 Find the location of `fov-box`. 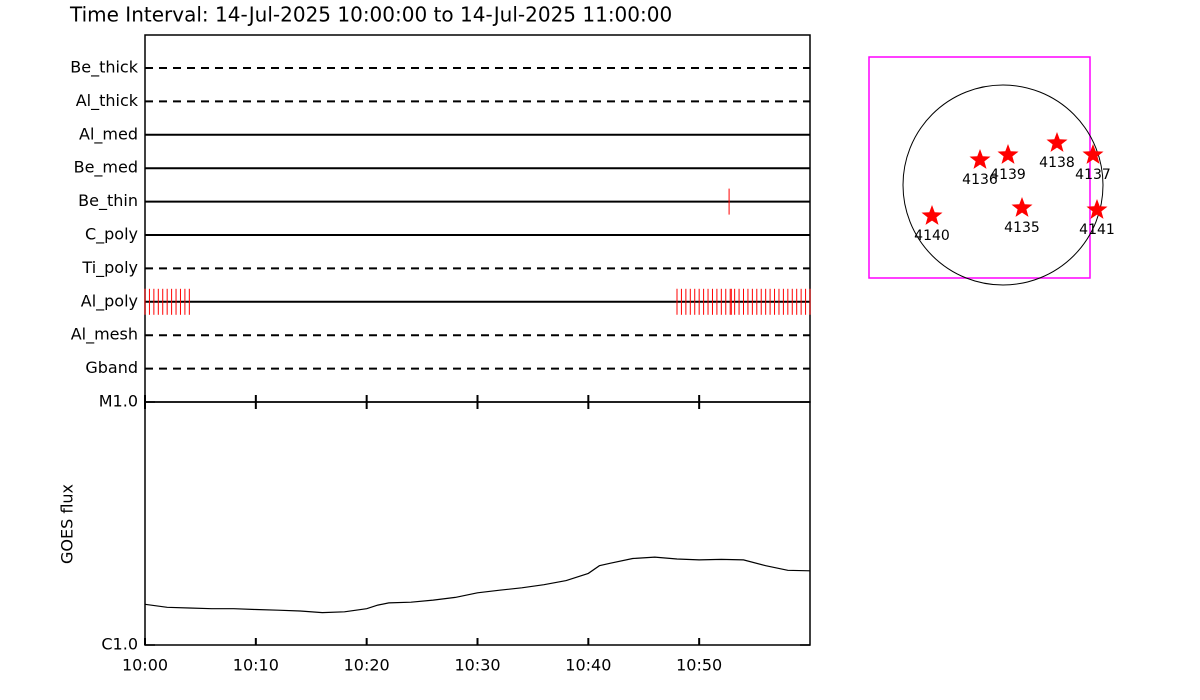

fov-box is located at coordinates (979, 167).